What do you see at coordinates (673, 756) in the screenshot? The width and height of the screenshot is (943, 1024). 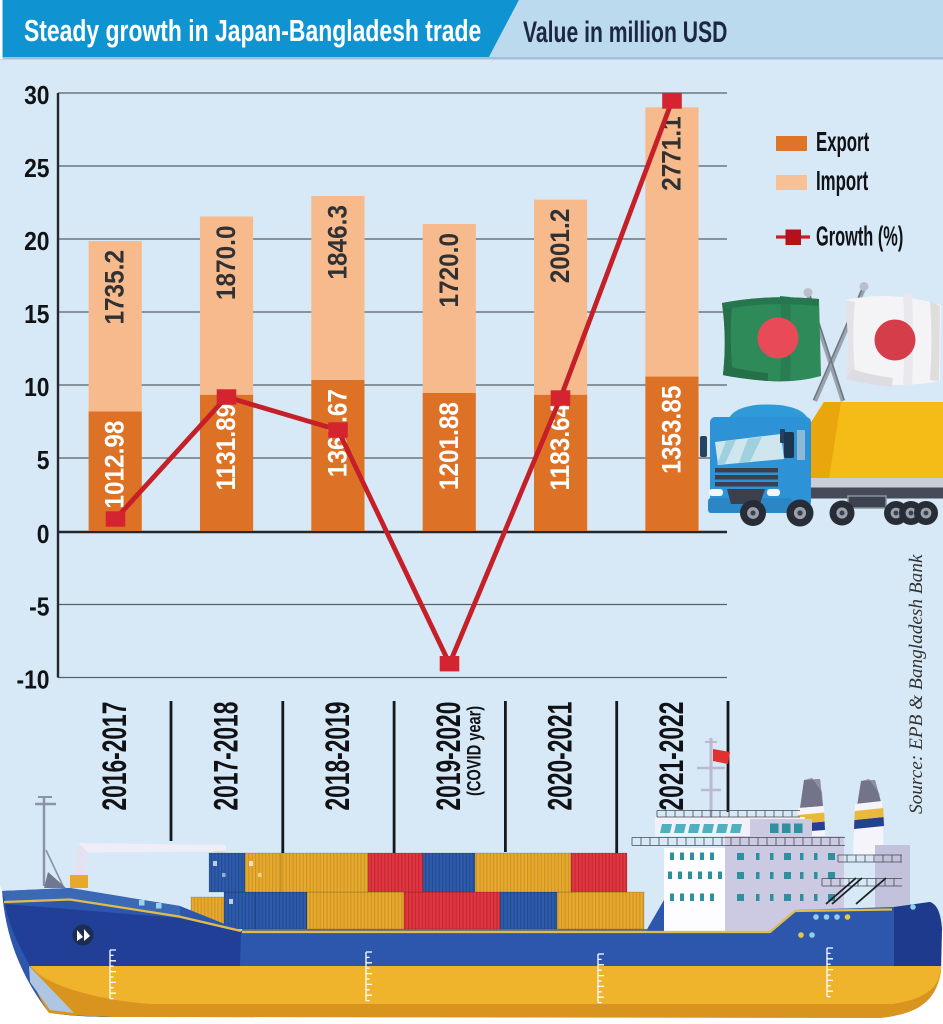 I see `svg-text: 2021-2022` at bounding box center [673, 756].